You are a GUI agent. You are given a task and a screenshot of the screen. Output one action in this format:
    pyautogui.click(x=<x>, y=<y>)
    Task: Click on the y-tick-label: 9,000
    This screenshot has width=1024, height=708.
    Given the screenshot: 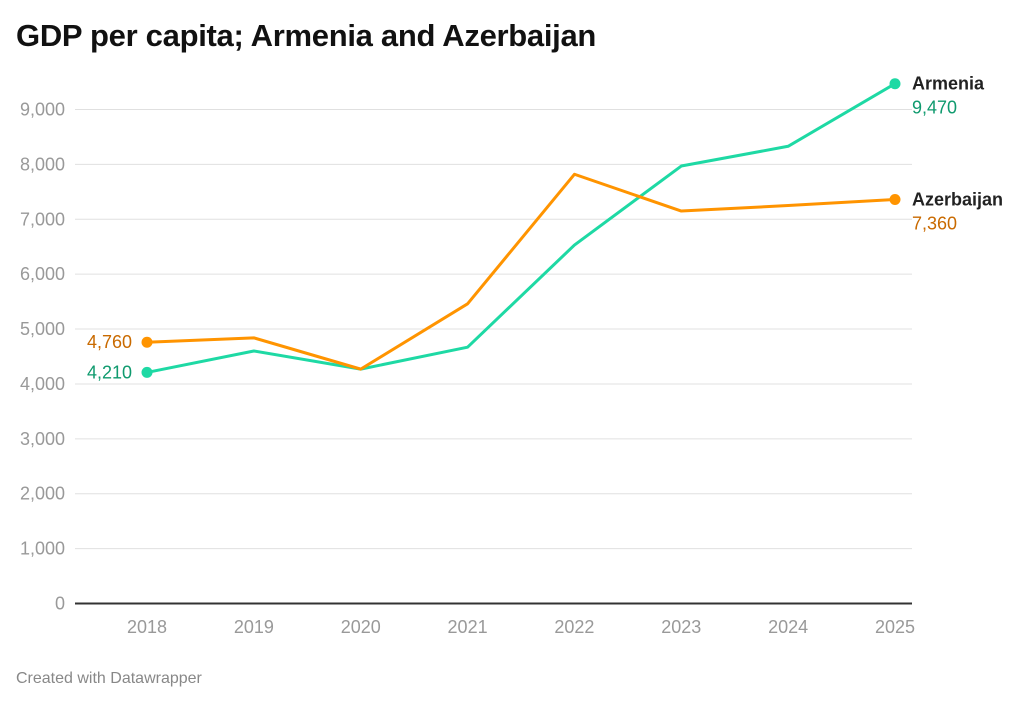 What is the action you would take?
    pyautogui.click(x=42, y=110)
    